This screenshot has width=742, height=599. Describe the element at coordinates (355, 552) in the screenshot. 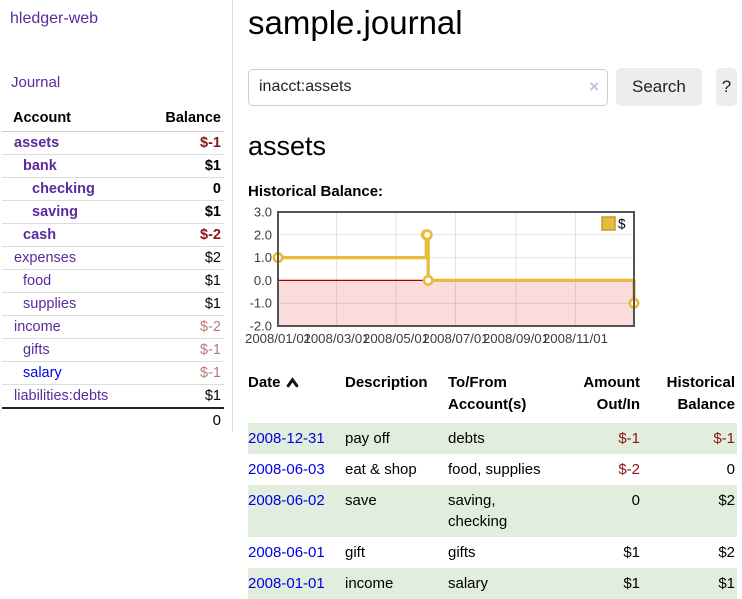

I see `transaction-description: gift` at that location.